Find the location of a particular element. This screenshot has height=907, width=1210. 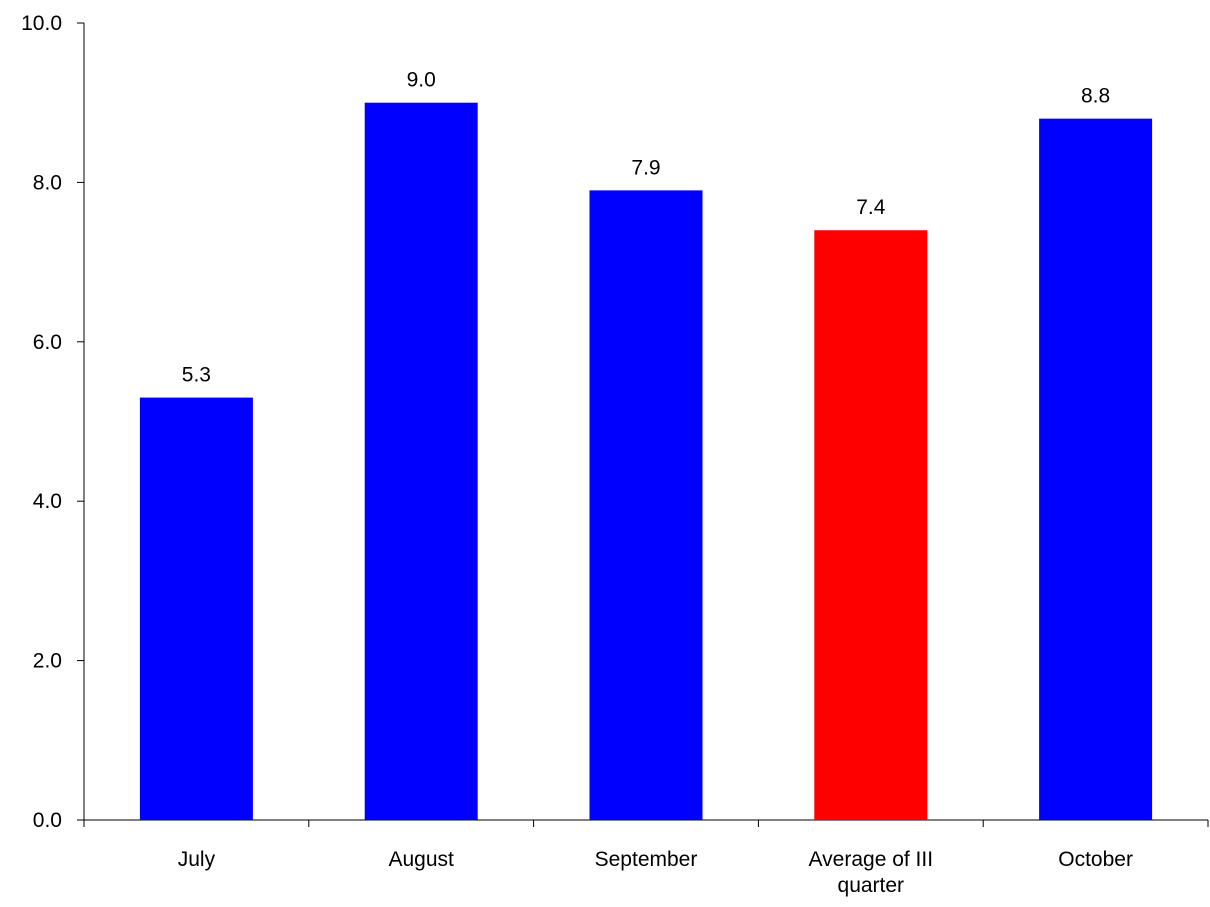

category-label: August is located at coordinates (422, 859).